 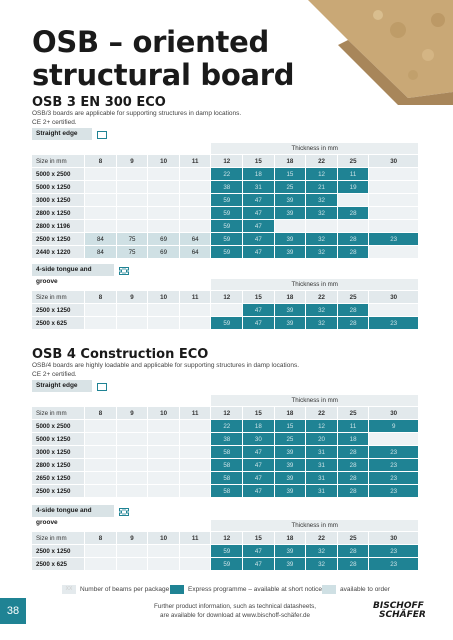 What do you see at coordinates (258, 538) in the screenshot?
I see `thickness-column-header: 15` at bounding box center [258, 538].